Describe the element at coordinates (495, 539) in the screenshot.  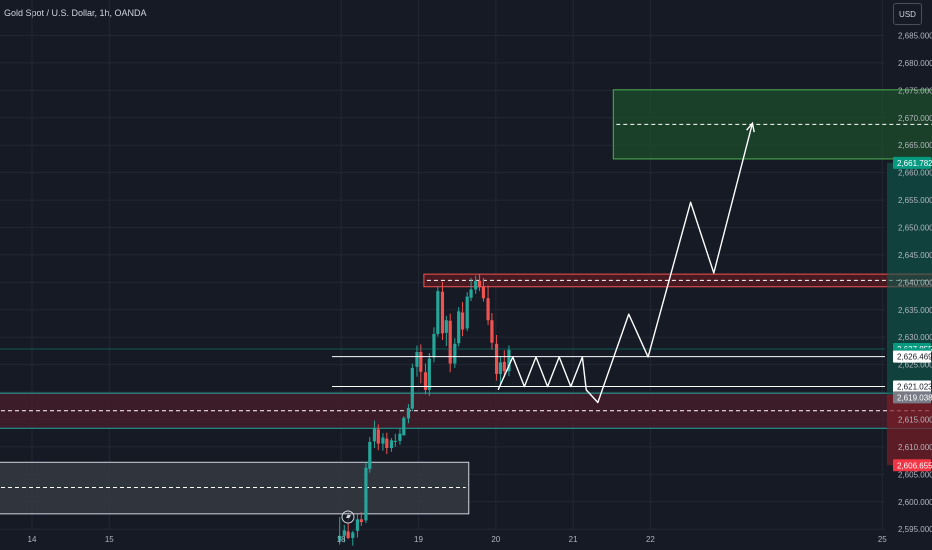
I see `x-tick-label: 20` at that location.